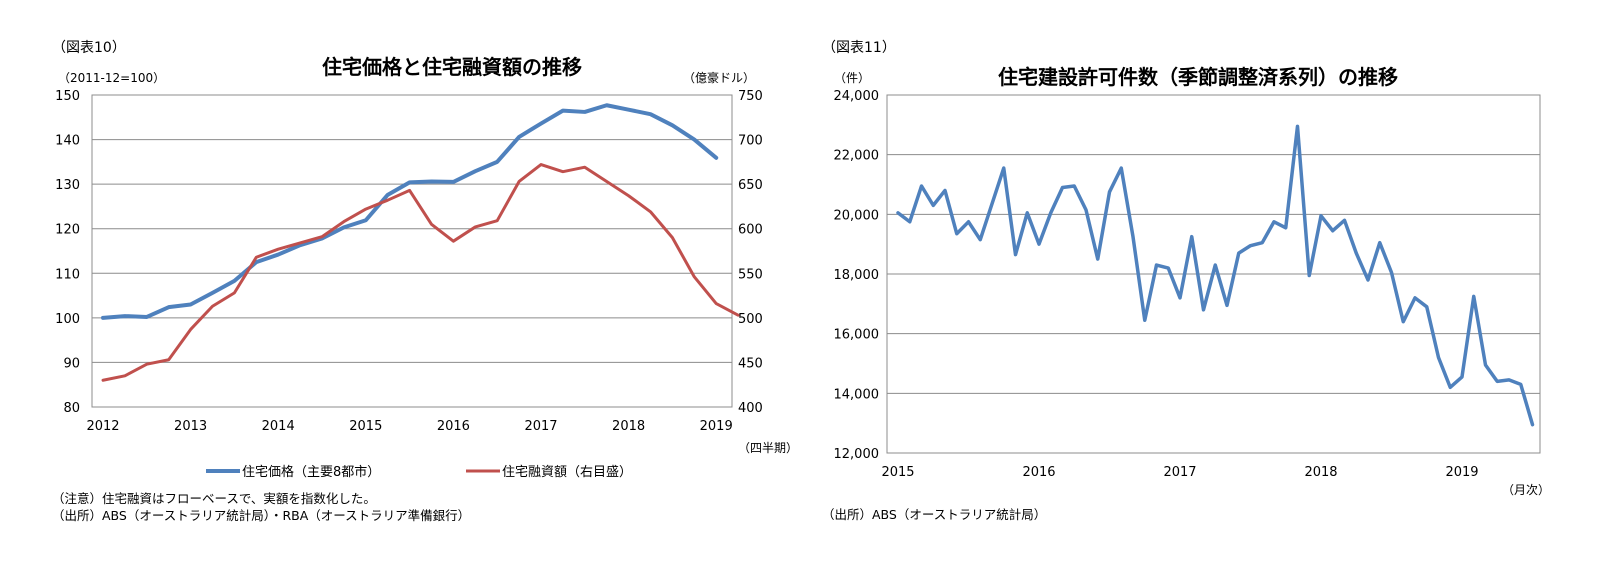 The width and height of the screenshot is (1621, 567). Describe the element at coordinates (409, 426) in the screenshot. I see `x-axis-ticks-10: 2012 2013 2014 2015 2016 2017 2018 2019` at that location.